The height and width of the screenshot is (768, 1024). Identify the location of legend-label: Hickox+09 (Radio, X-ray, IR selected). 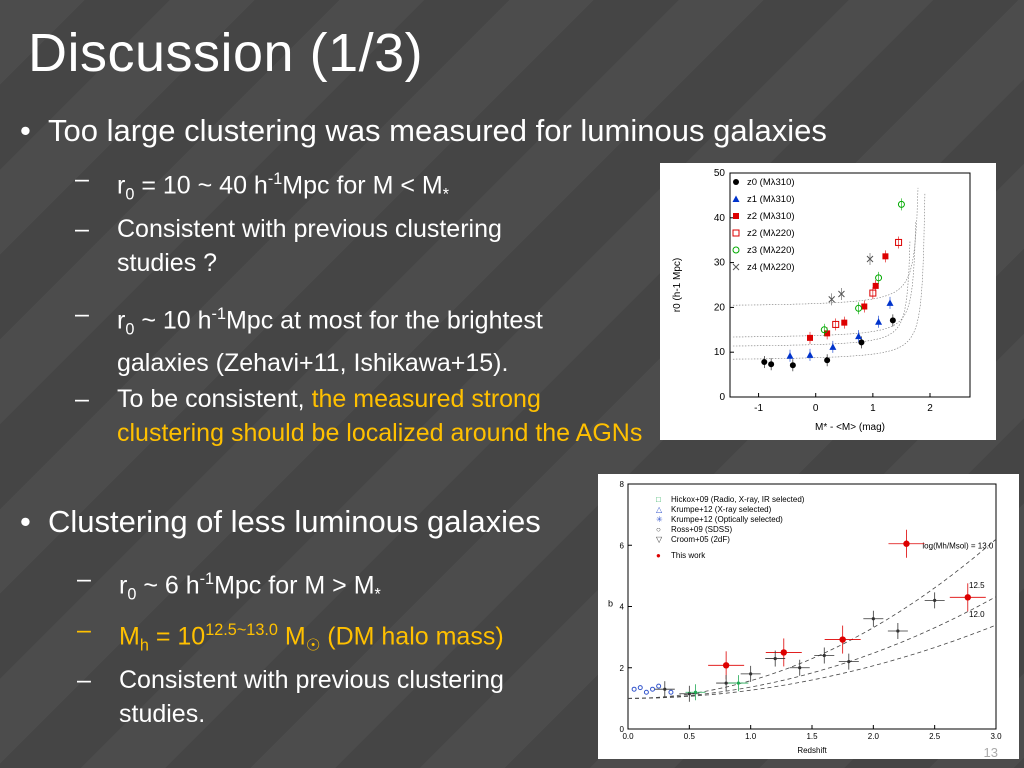
(738, 499).